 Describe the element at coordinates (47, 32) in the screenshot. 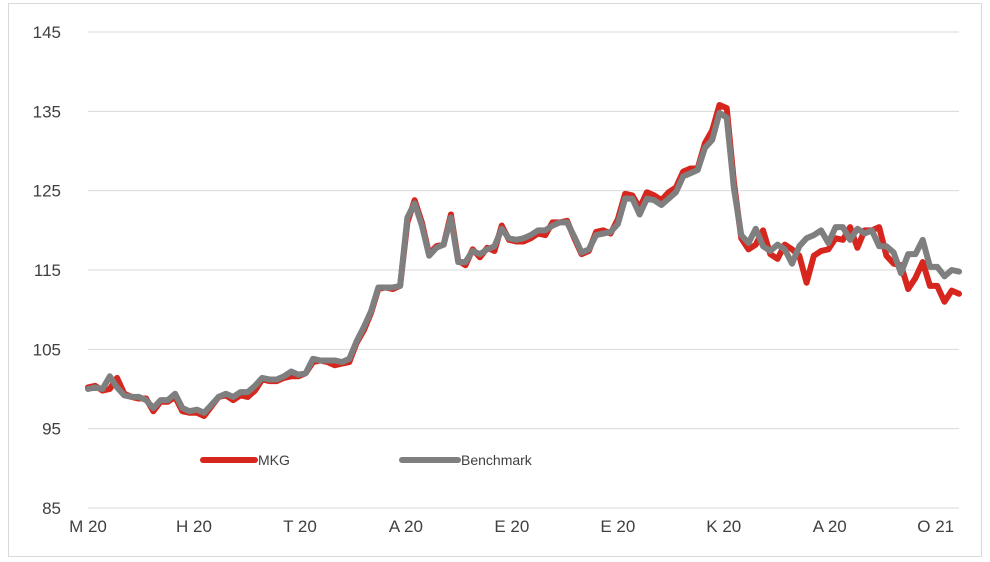

I see `y-tick-label: 145` at that location.